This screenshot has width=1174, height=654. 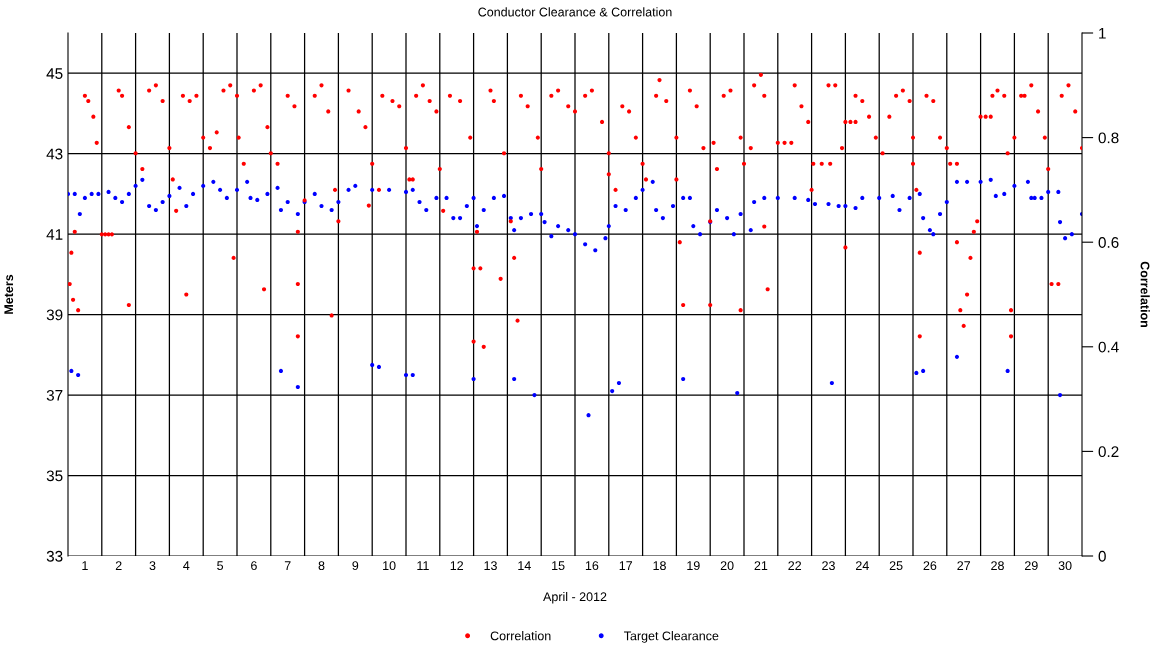 What do you see at coordinates (186, 565) in the screenshot?
I see `x-tick-label: 4` at bounding box center [186, 565].